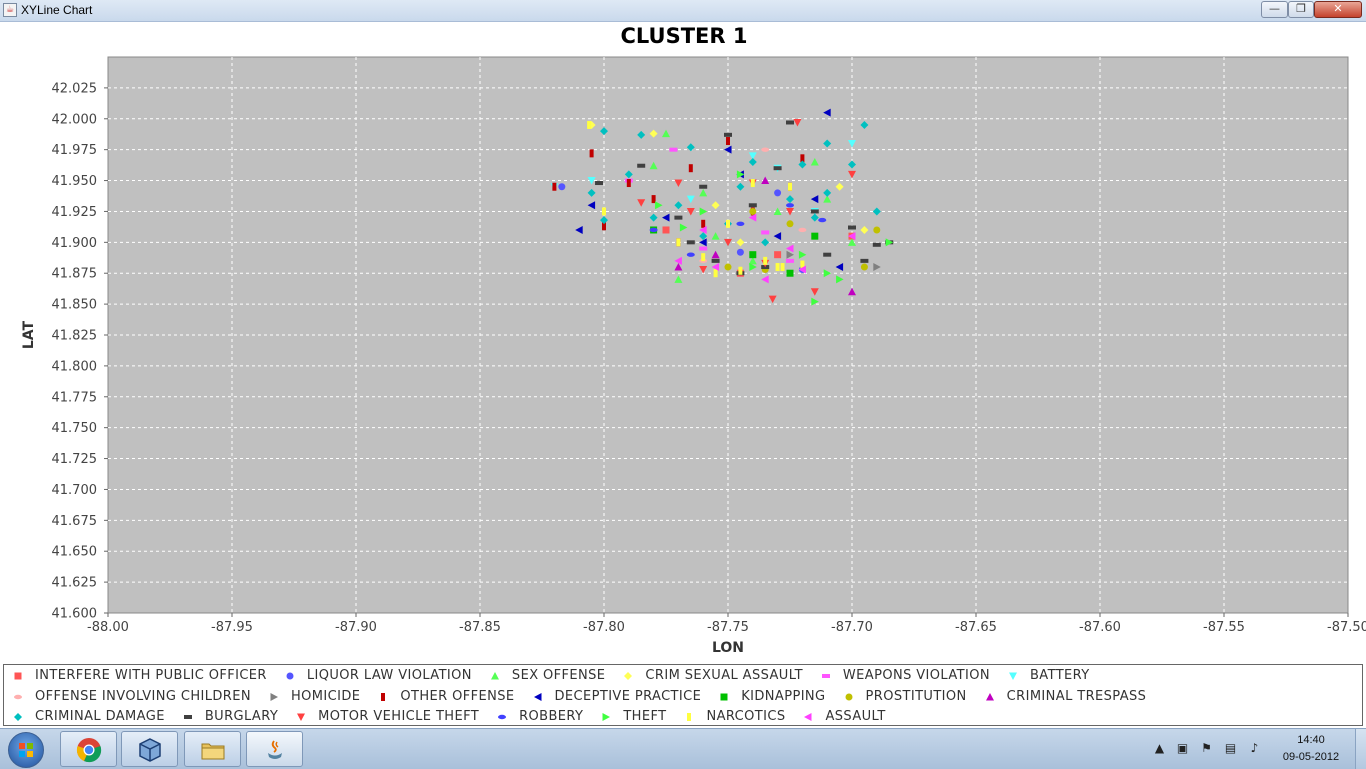 This screenshot has width=1366, height=769. I want to click on y-tick-label: 41.950, so click(75, 181).